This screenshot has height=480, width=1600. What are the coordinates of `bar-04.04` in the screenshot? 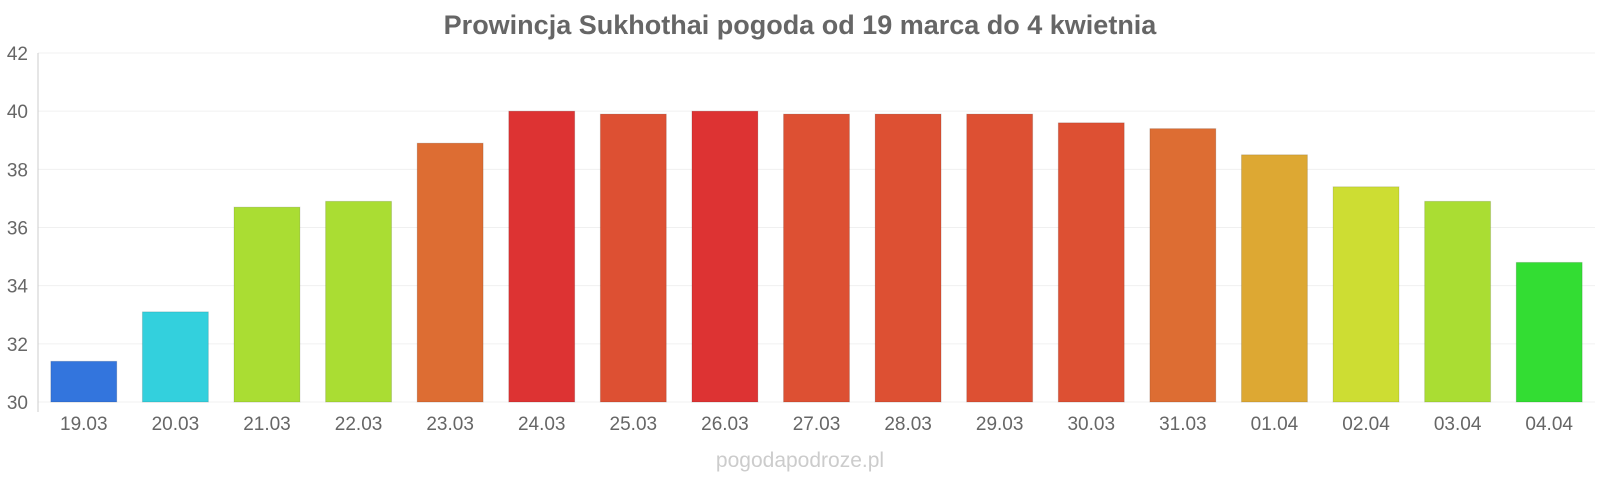 It's located at (1549, 332).